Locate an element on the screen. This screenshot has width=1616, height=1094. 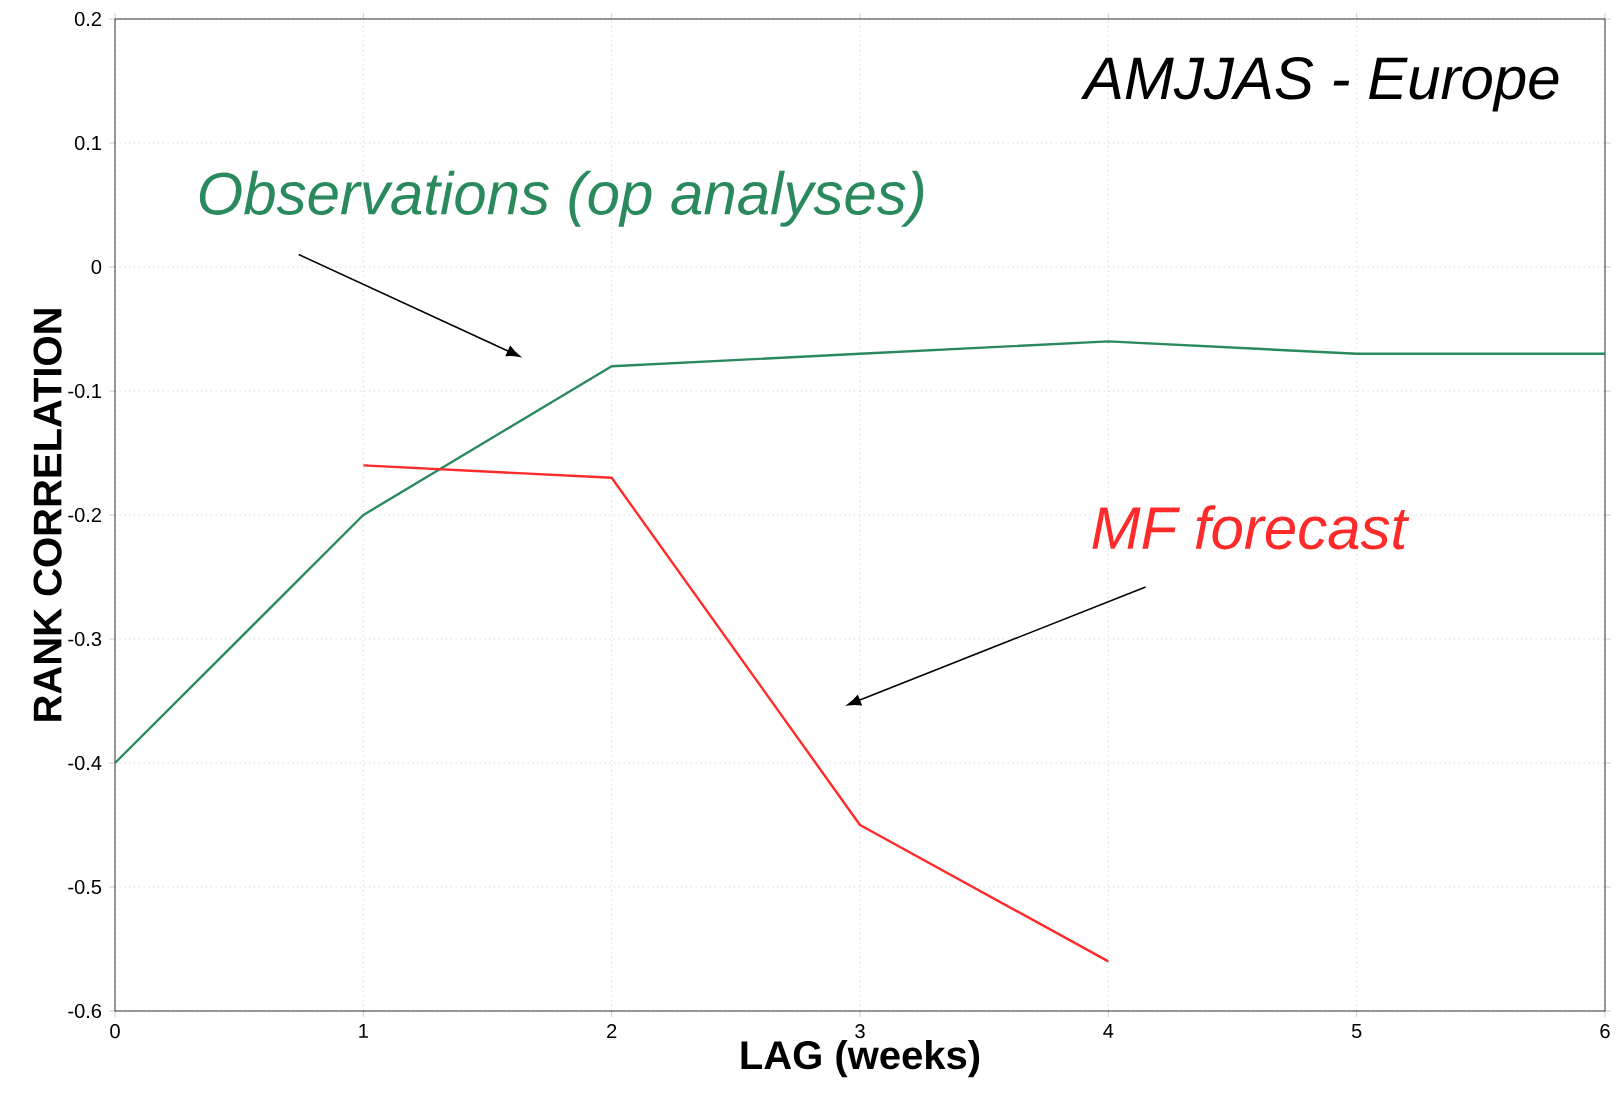
y-tick-label: -0.5 is located at coordinates (85, 887).